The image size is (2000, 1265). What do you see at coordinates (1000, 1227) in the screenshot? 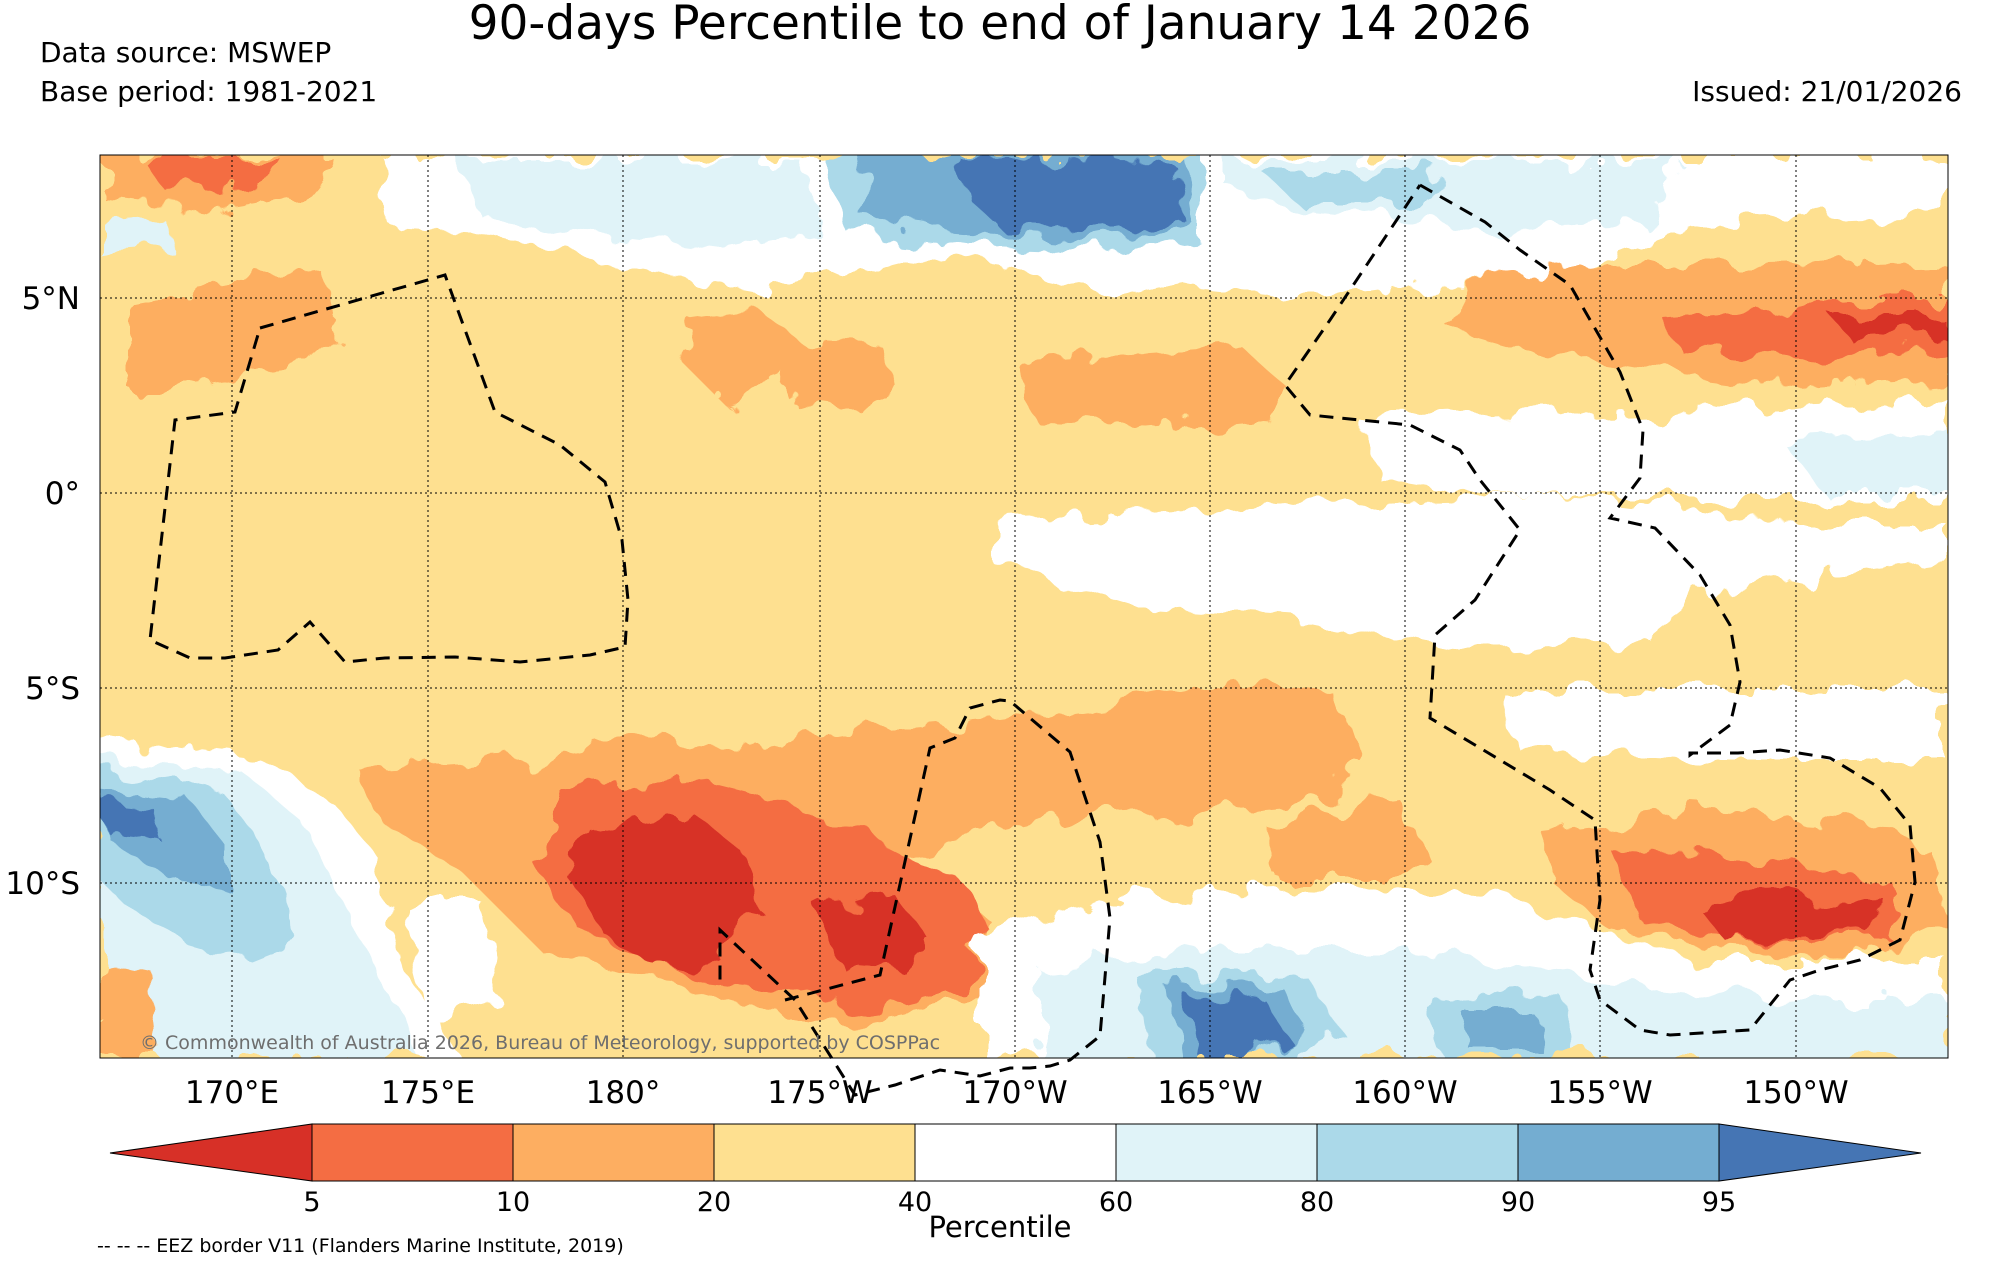
I see `colorbar-title: Percentile` at bounding box center [1000, 1227].